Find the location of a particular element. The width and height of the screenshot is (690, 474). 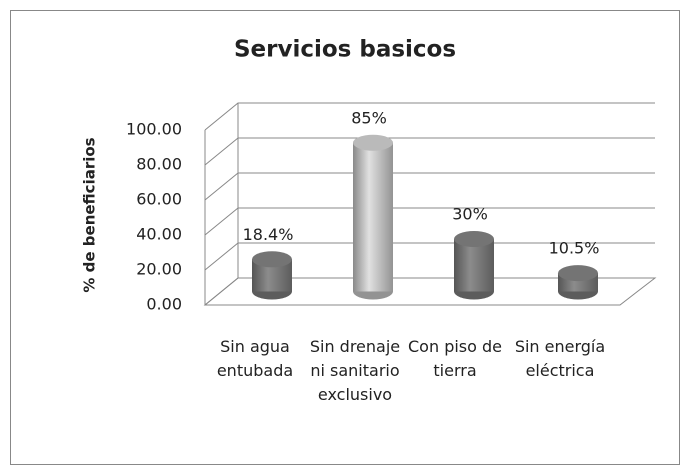

y-tick-label: 100.00 is located at coordinates (154, 129).